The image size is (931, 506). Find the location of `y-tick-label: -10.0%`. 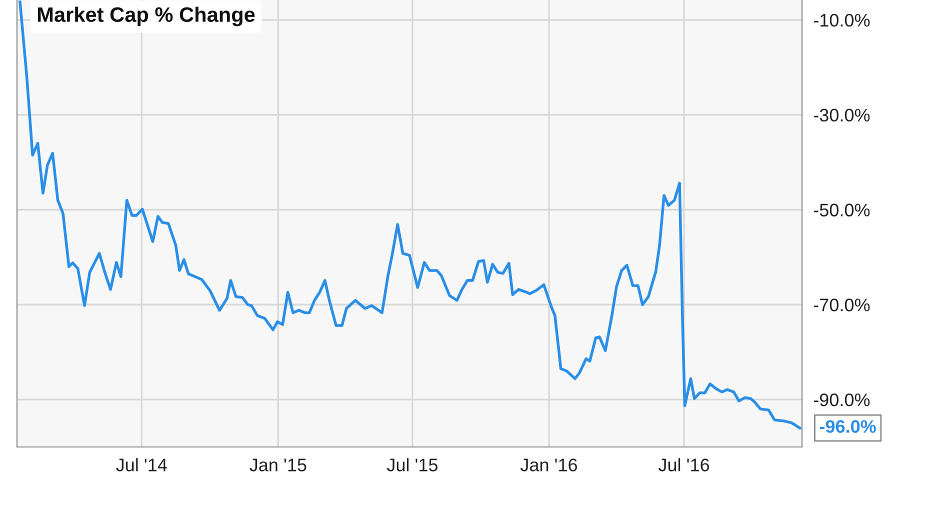

y-tick-label: -10.0% is located at coordinates (842, 20).